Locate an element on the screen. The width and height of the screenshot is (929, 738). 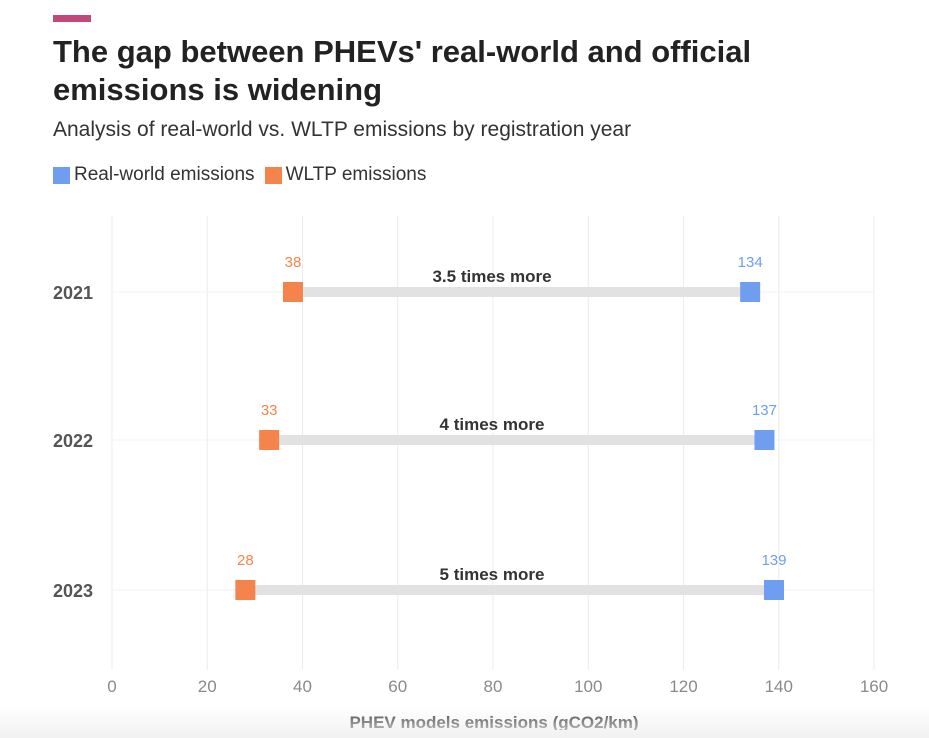
legend-item-real-world: Real-world emissions is located at coordinates (154, 175).